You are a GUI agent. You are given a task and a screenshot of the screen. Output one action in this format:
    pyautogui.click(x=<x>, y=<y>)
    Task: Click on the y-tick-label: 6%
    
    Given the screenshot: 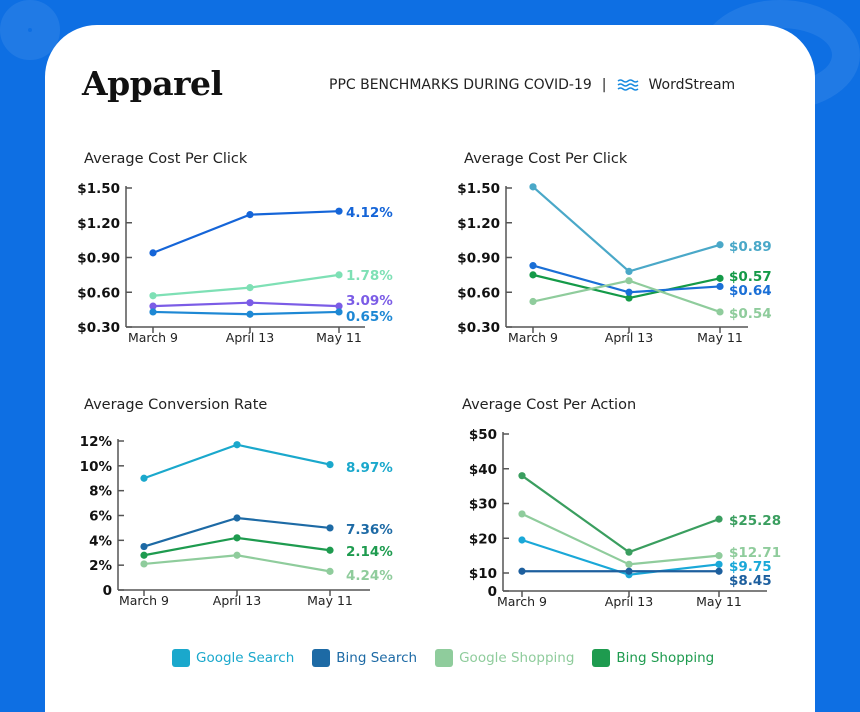 What is the action you would take?
    pyautogui.click(x=100, y=517)
    